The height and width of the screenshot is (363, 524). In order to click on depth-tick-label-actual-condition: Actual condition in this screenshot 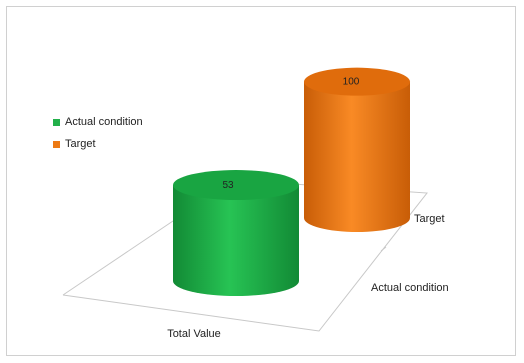, I will do `click(410, 288)`.